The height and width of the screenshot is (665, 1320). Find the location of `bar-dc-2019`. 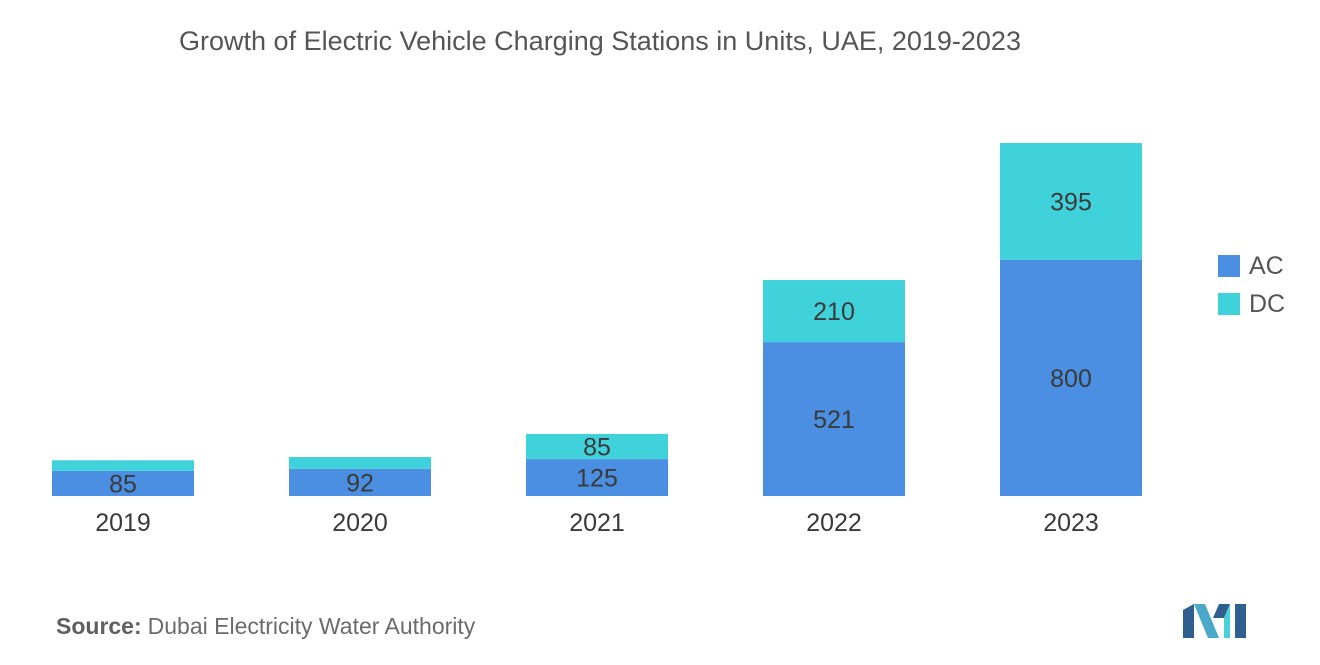

bar-dc-2019 is located at coordinates (123, 465).